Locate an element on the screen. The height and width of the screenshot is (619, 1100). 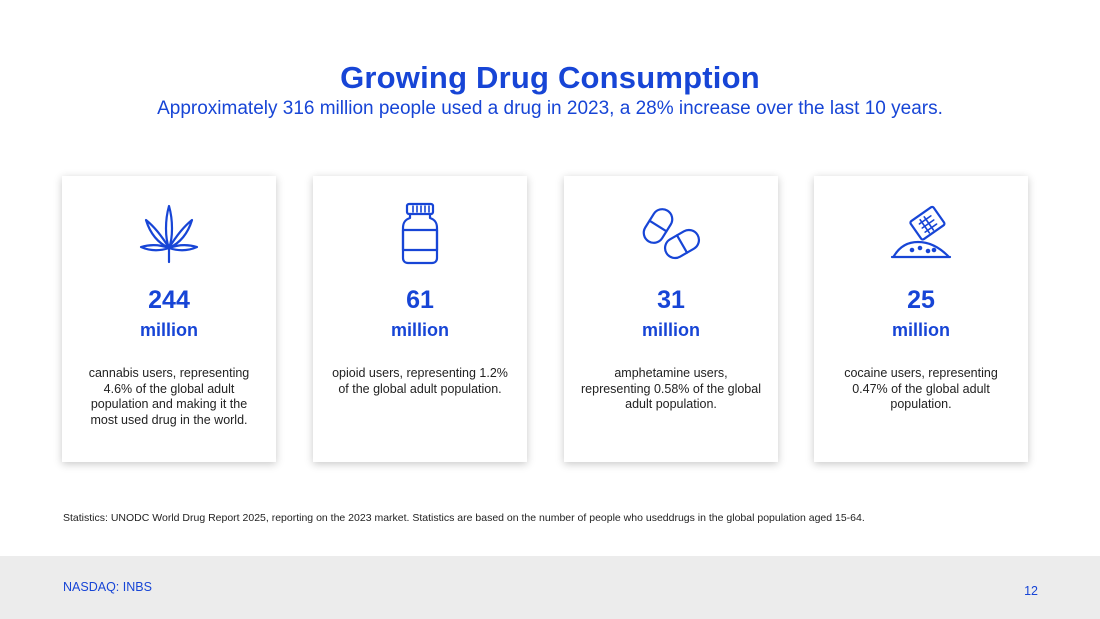
stat-value: 244 is located at coordinates (169, 300).